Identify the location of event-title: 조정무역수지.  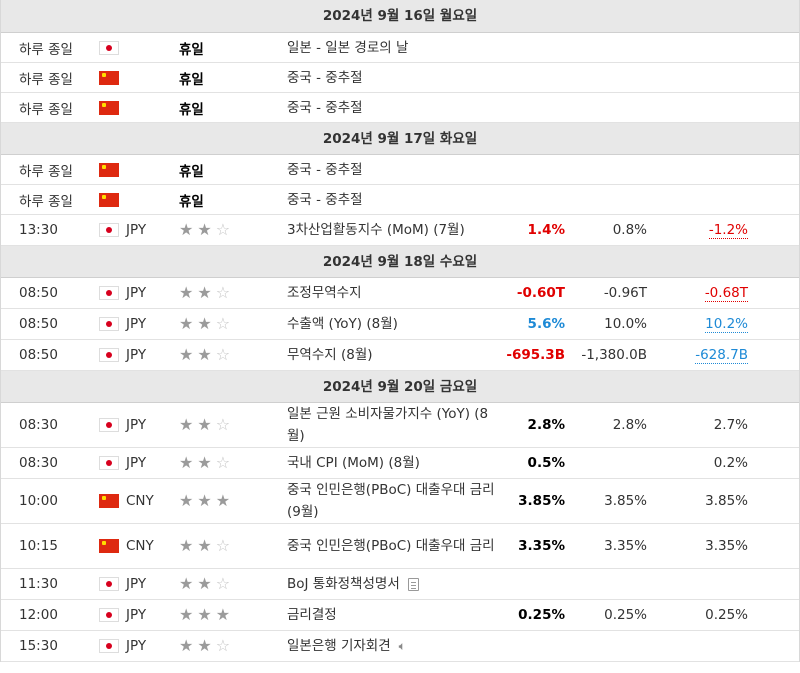
(324, 293).